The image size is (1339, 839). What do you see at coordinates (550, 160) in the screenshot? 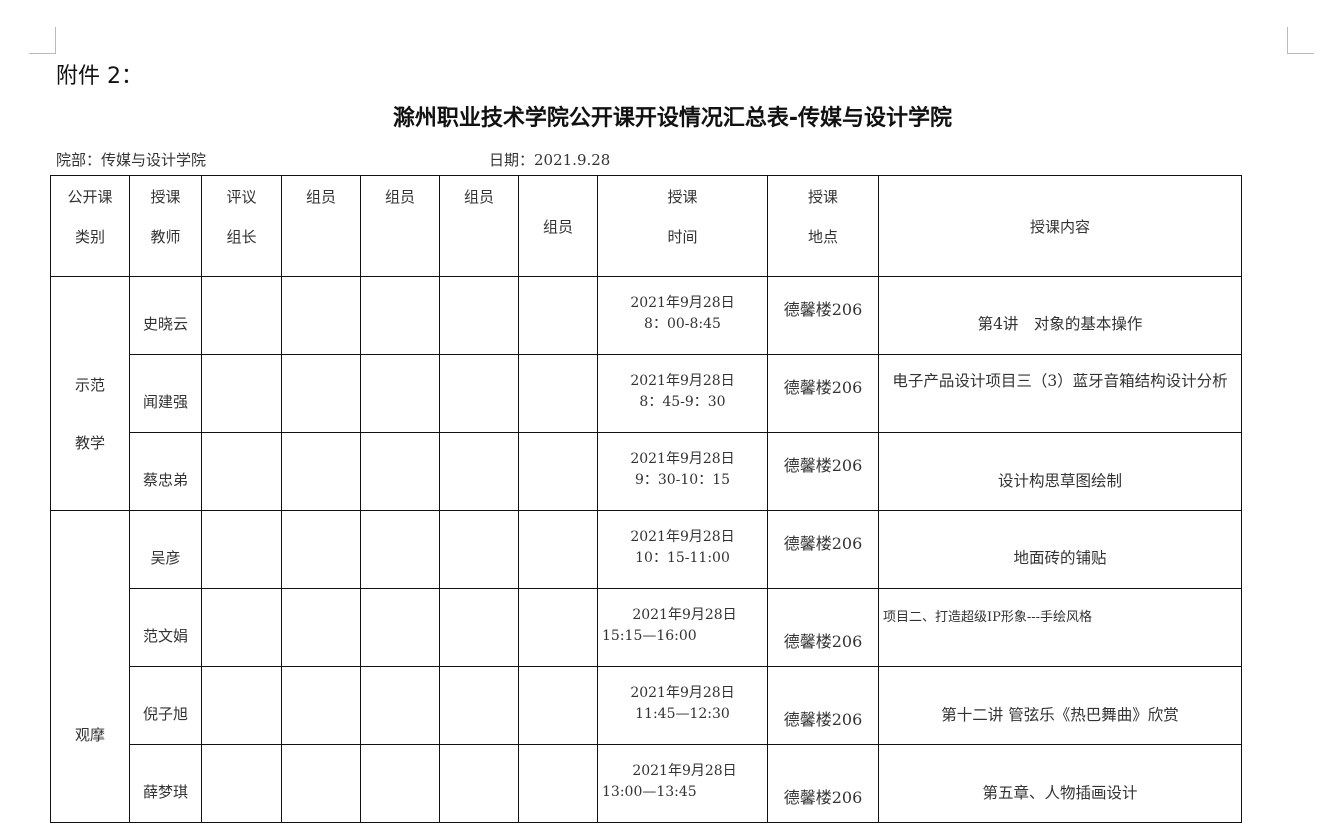
I see `date-label: 日期：2021.9.28` at bounding box center [550, 160].